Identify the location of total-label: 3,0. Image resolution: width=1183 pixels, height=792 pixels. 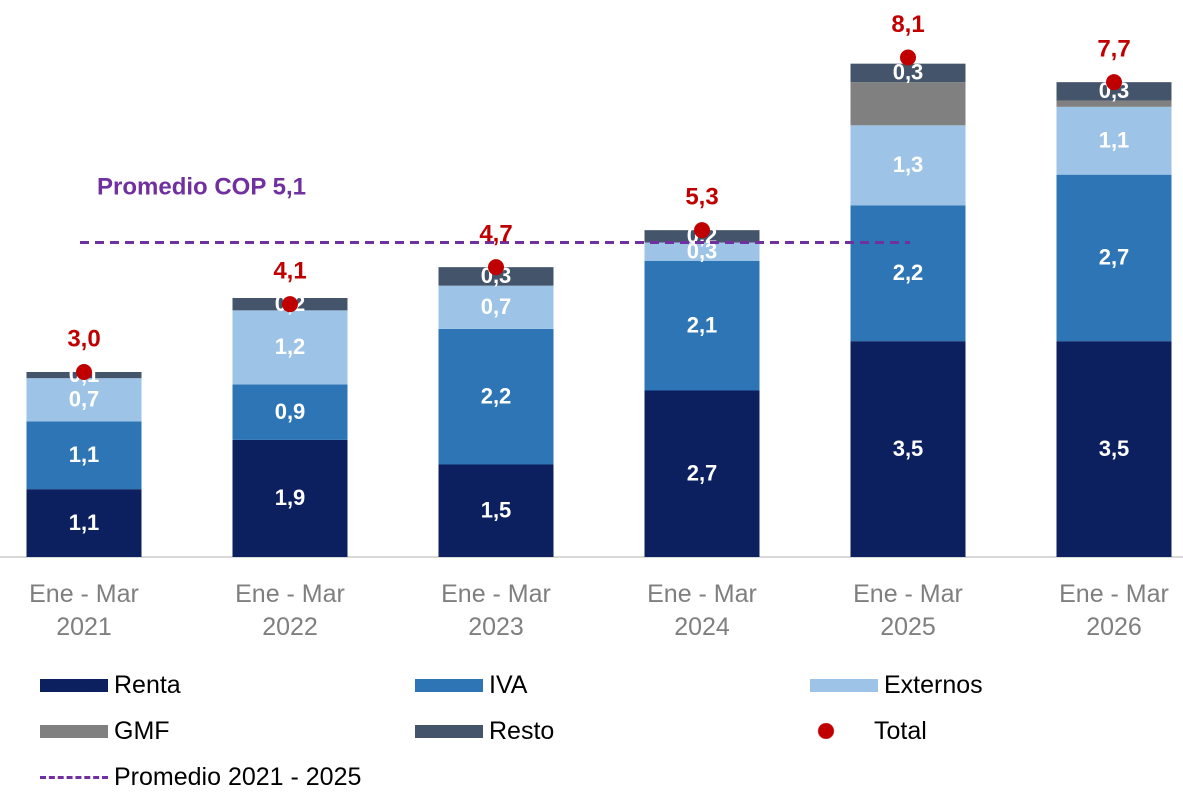
(83, 338).